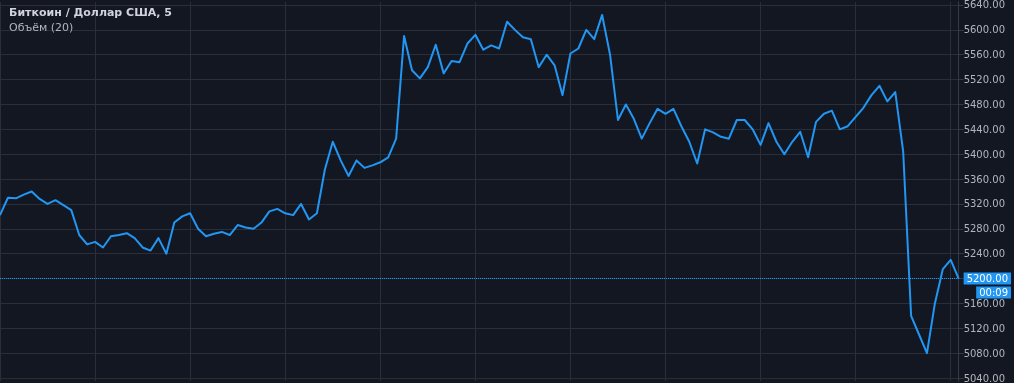 The width and height of the screenshot is (1014, 383). What do you see at coordinates (984, 30) in the screenshot?
I see `y-tick-label: 5600.00` at bounding box center [984, 30].